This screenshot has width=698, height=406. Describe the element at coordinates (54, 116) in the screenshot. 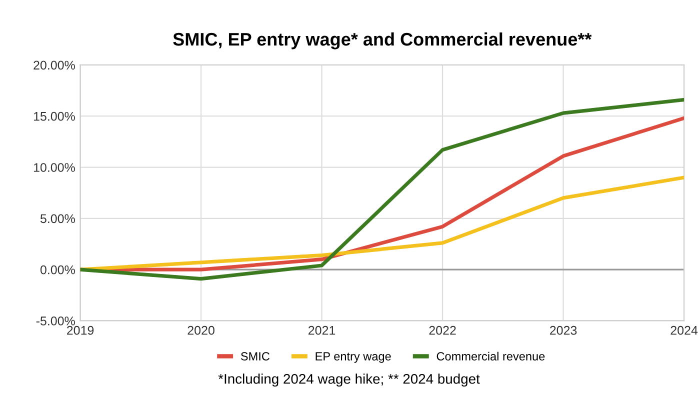

I see `y-tick-label: 15.00%` at that location.